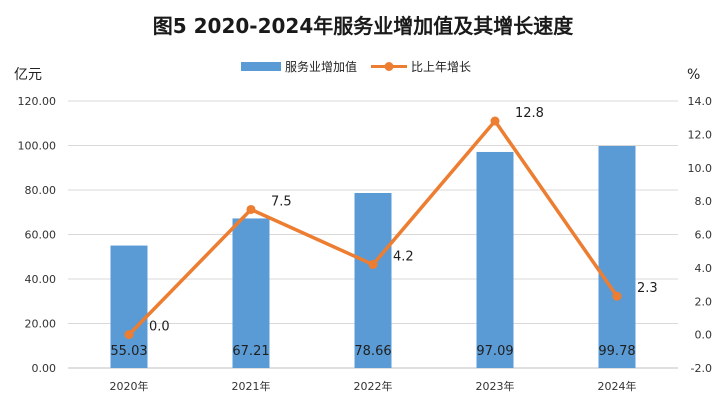 This screenshot has height=408, width=726. I want to click on bar-value-label: 55.03, so click(128, 351).